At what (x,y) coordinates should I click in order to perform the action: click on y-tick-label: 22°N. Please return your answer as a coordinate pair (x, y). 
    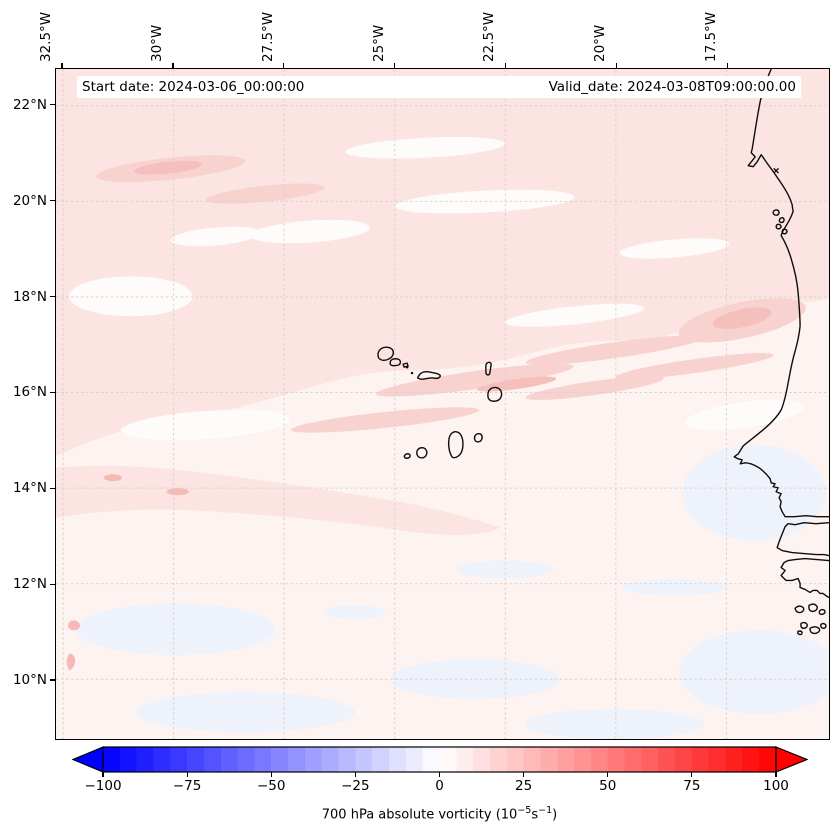
    Looking at the image, I should click on (29, 104).